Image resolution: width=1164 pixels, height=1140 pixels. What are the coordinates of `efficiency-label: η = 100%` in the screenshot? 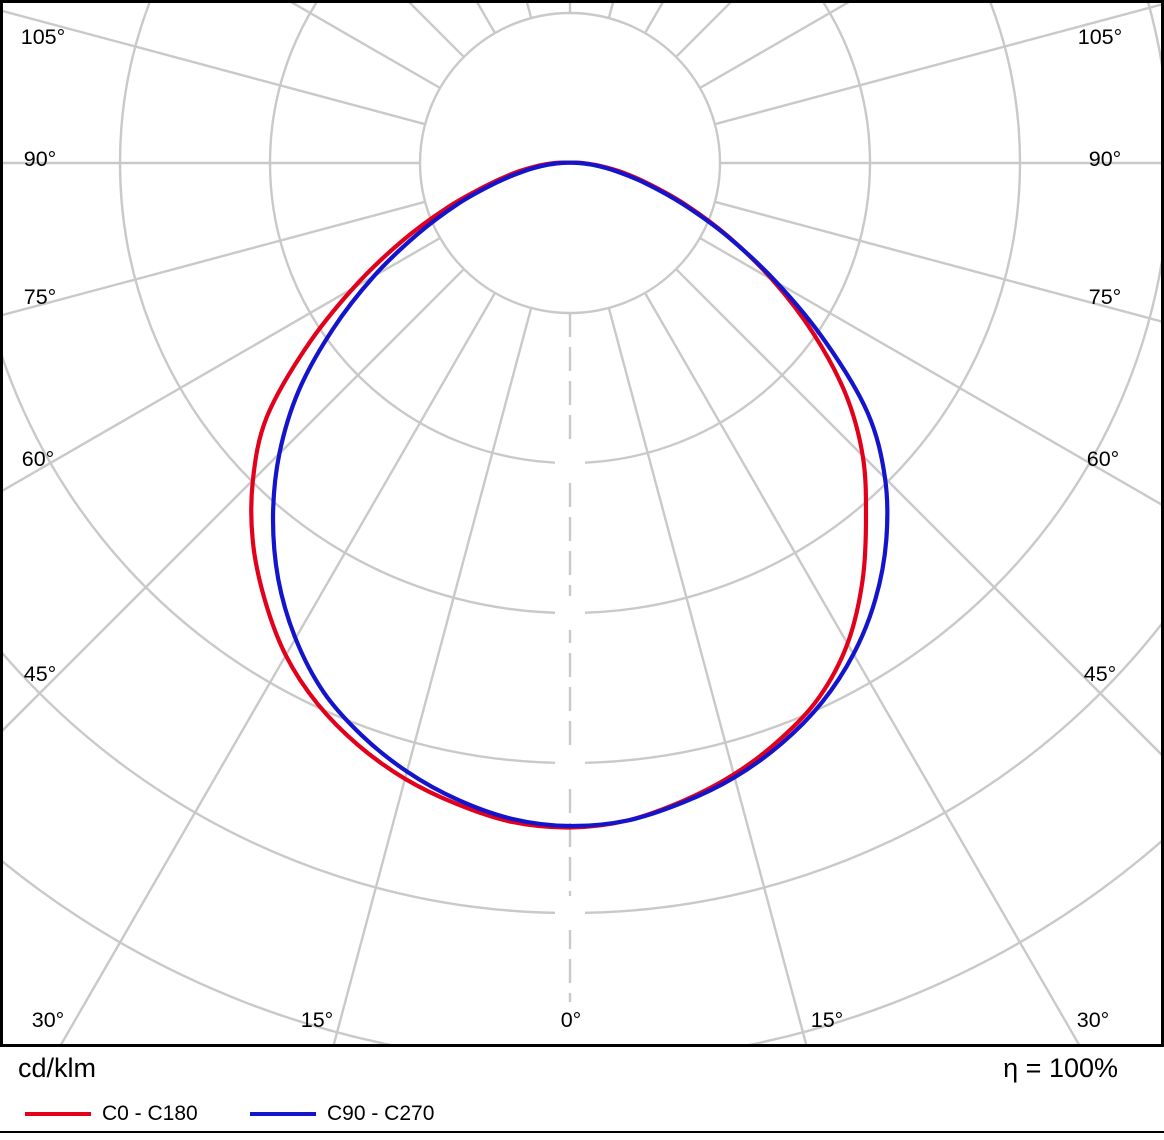 It's located at (1060, 1068).